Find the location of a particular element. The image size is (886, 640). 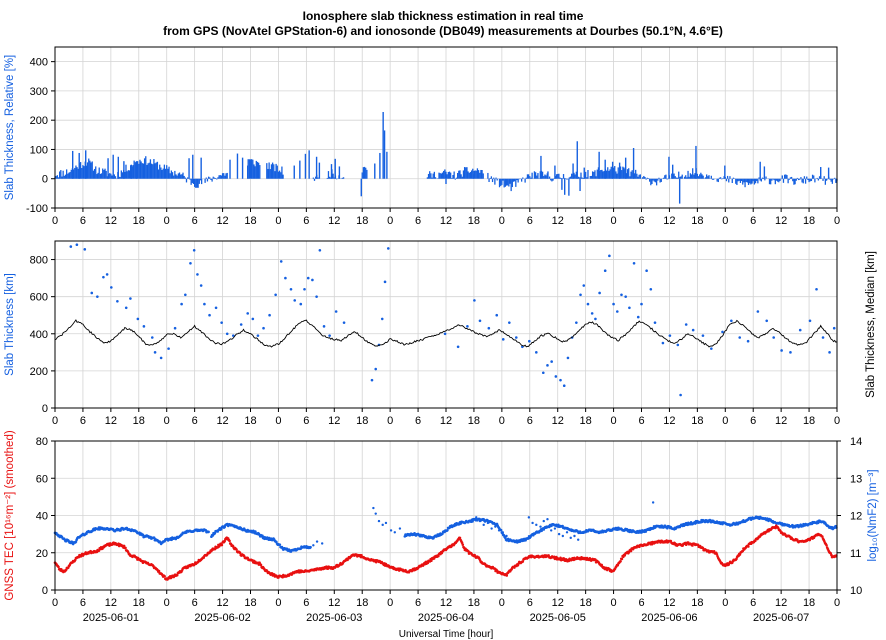

y-tick-label: 20 is located at coordinates (42, 554).